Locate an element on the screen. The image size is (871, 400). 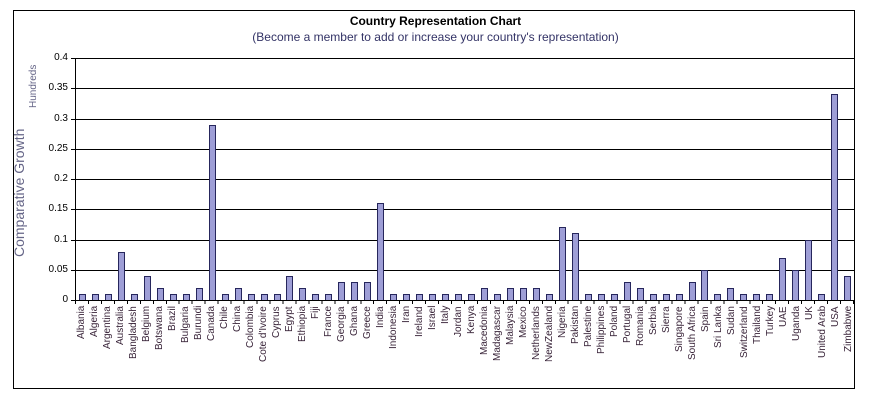
bar-Singapore is located at coordinates (679, 296).